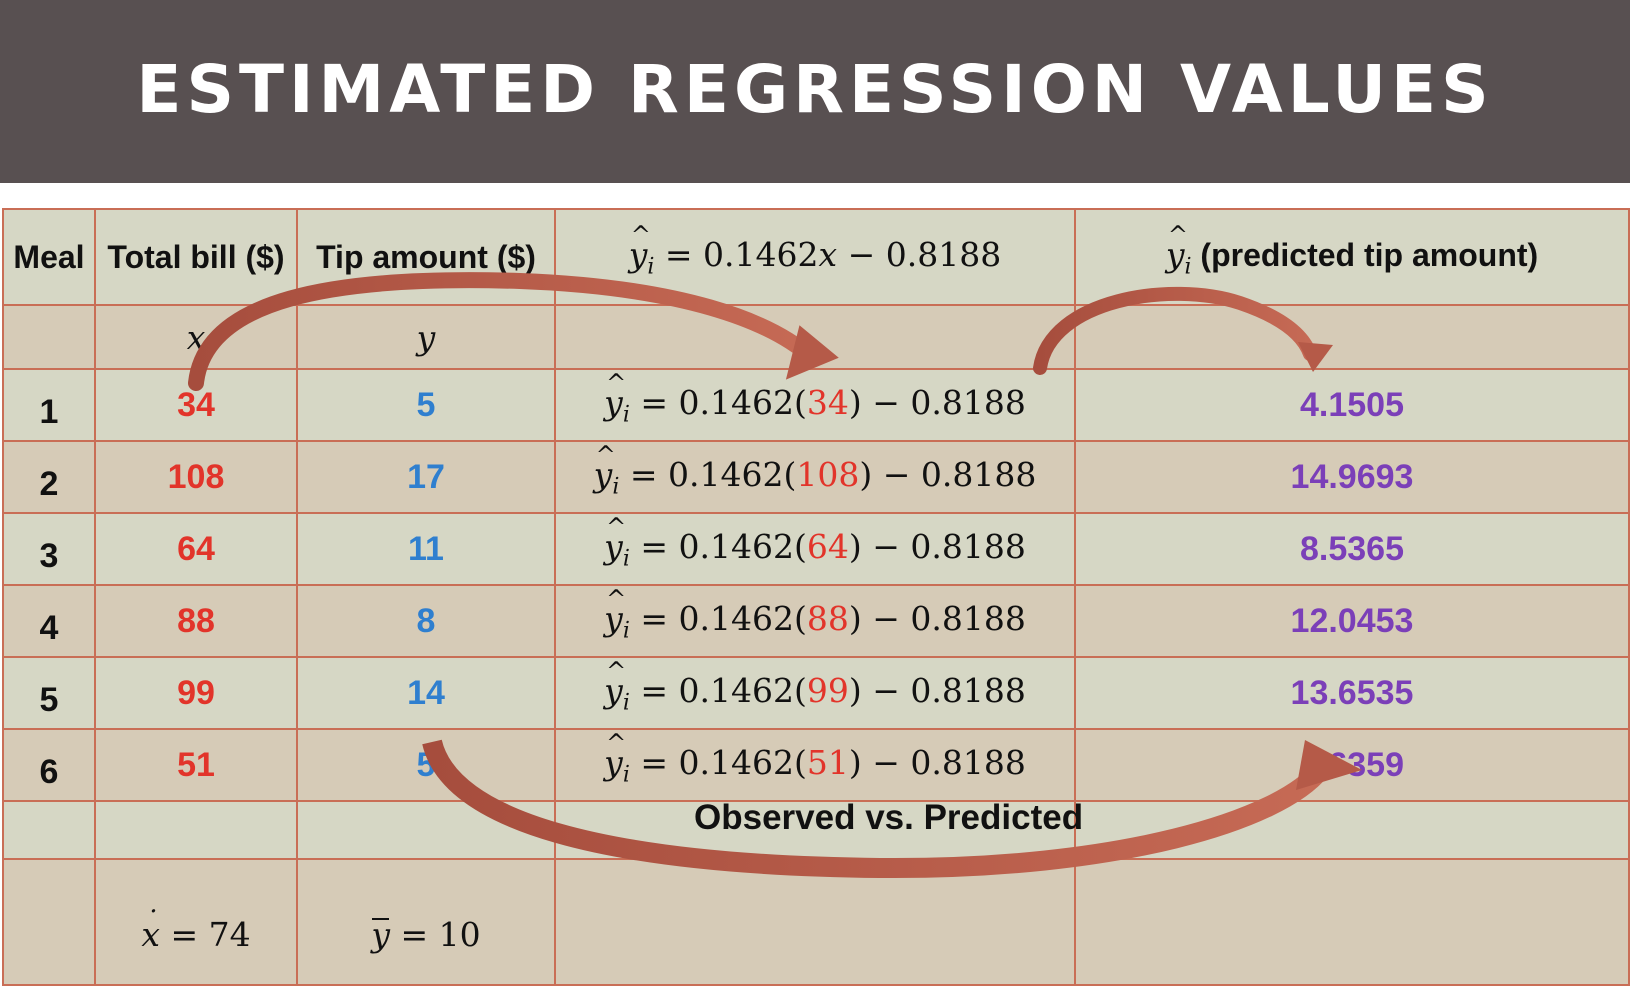 Image resolution: width=1630 pixels, height=986 pixels. What do you see at coordinates (196, 549) in the screenshot?
I see `total-bill-value: 64` at bounding box center [196, 549].